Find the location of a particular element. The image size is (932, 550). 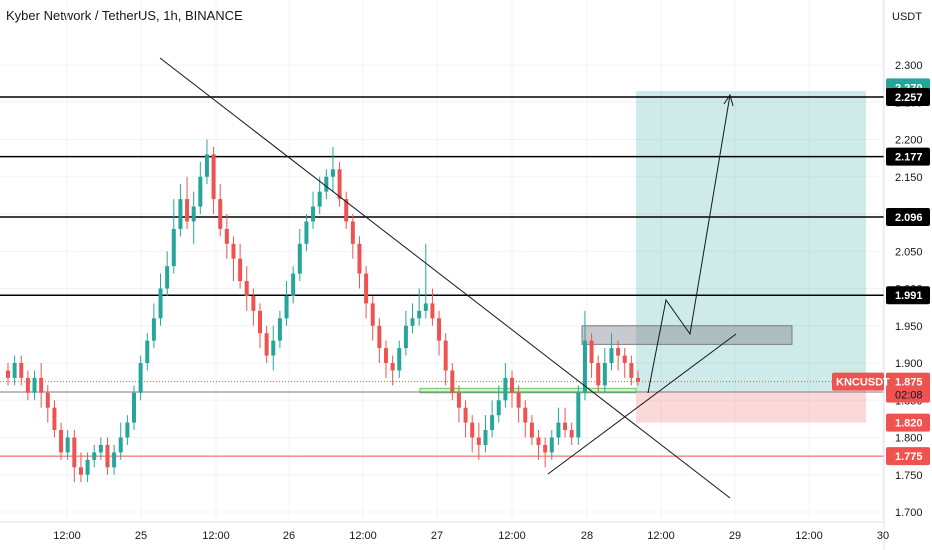

uptrend-line is located at coordinates (642, 404).